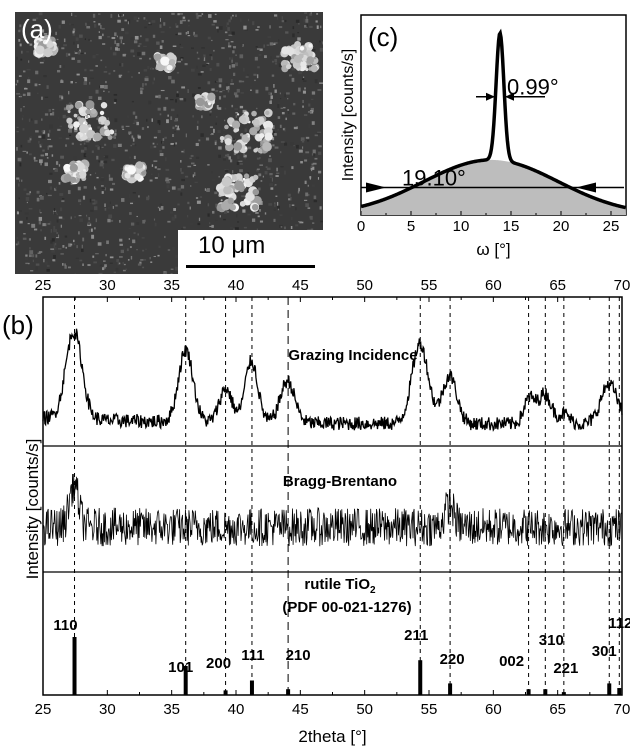 This screenshot has height=747, width=630. Describe the element at coordinates (551, 640) in the screenshot. I see `reference-hkl-label: 310` at that location.